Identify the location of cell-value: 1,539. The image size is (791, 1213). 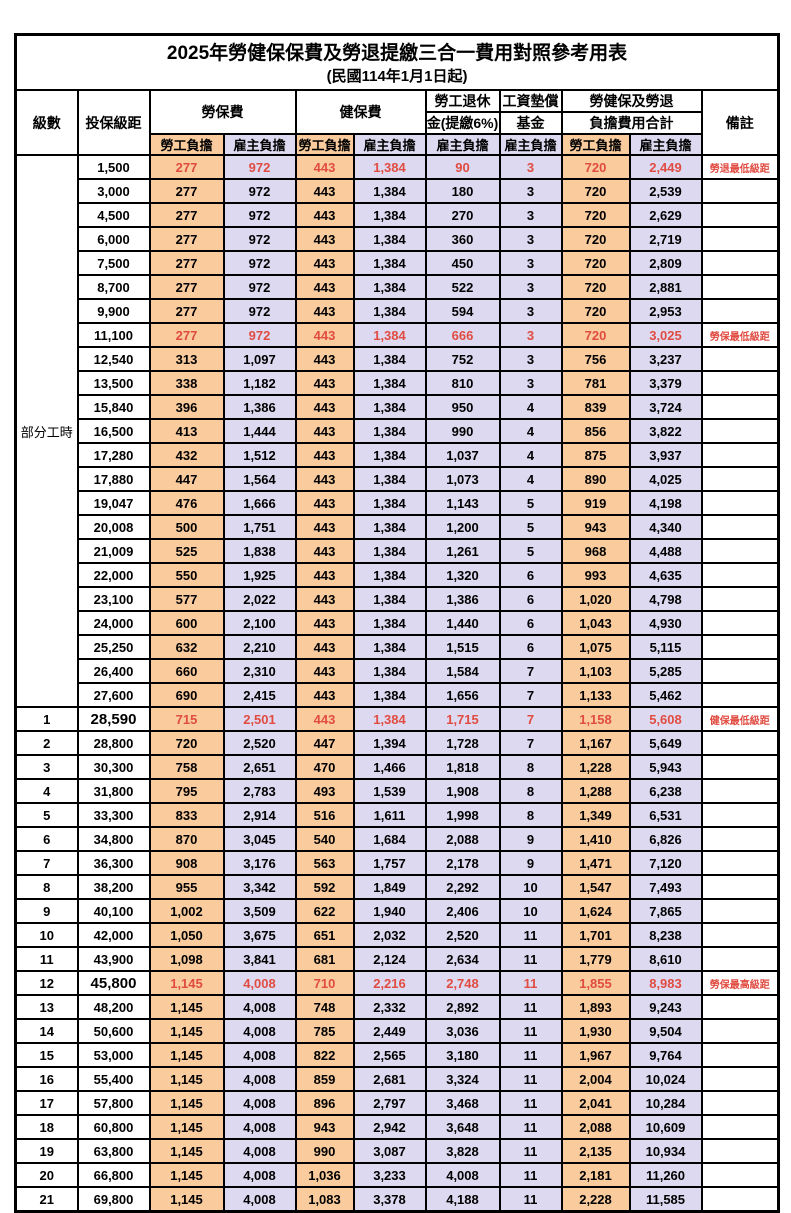
(389, 791).